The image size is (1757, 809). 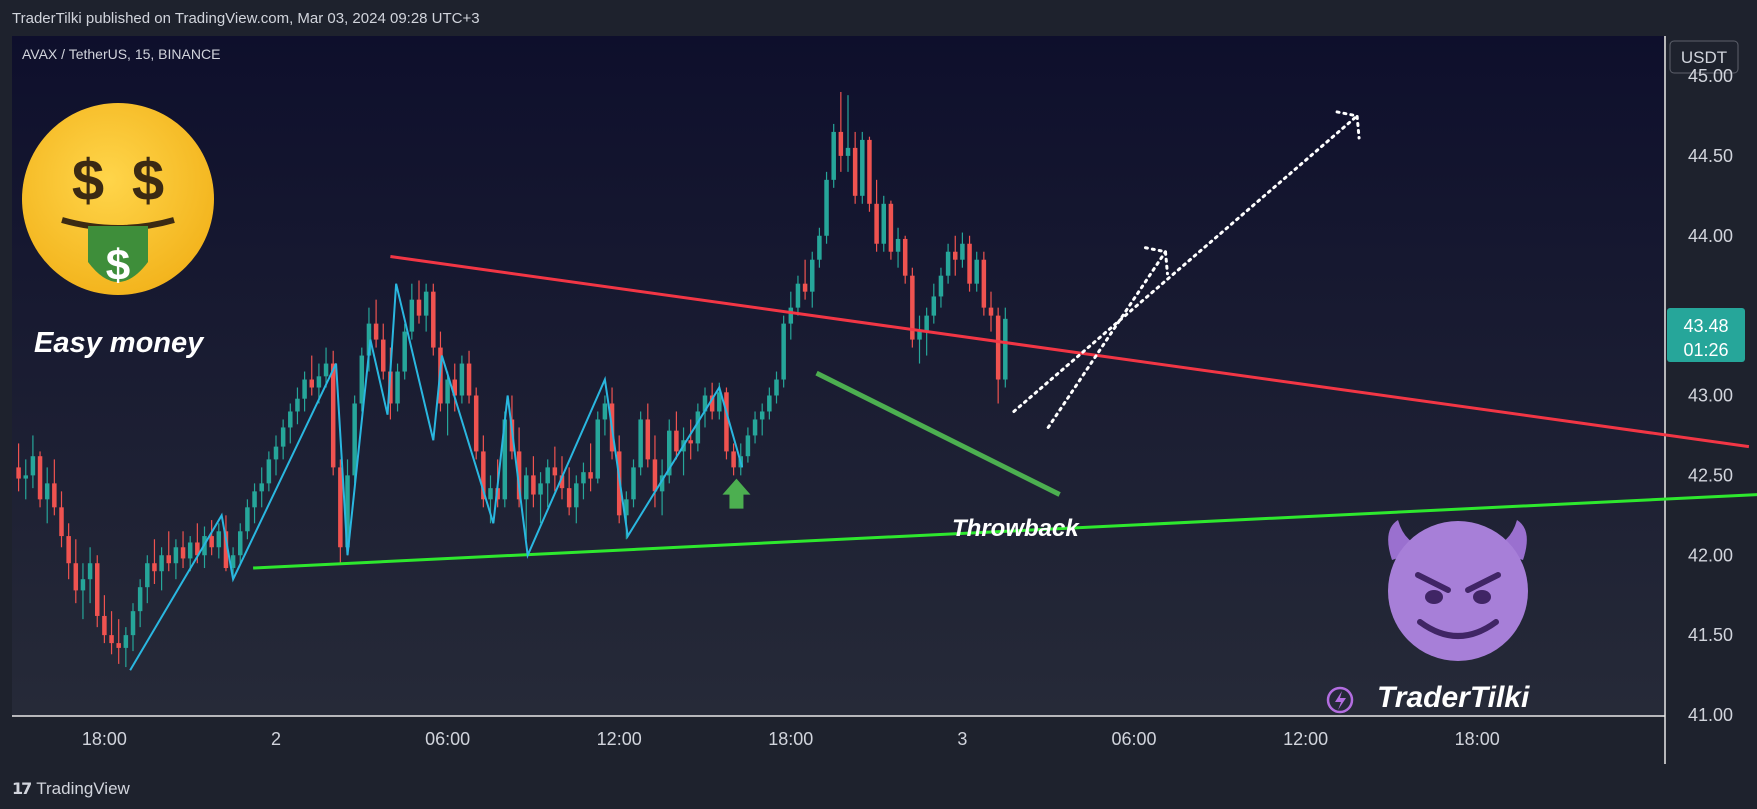 What do you see at coordinates (71, 789) in the screenshot?
I see `tradingview-logo: 17 TradingView` at bounding box center [71, 789].